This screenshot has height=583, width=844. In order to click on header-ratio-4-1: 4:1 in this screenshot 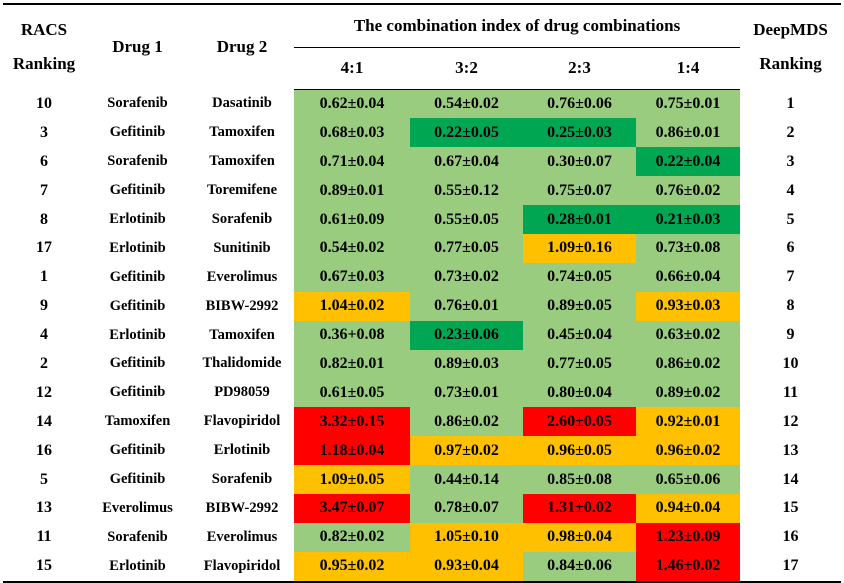, I will do `click(352, 68)`.